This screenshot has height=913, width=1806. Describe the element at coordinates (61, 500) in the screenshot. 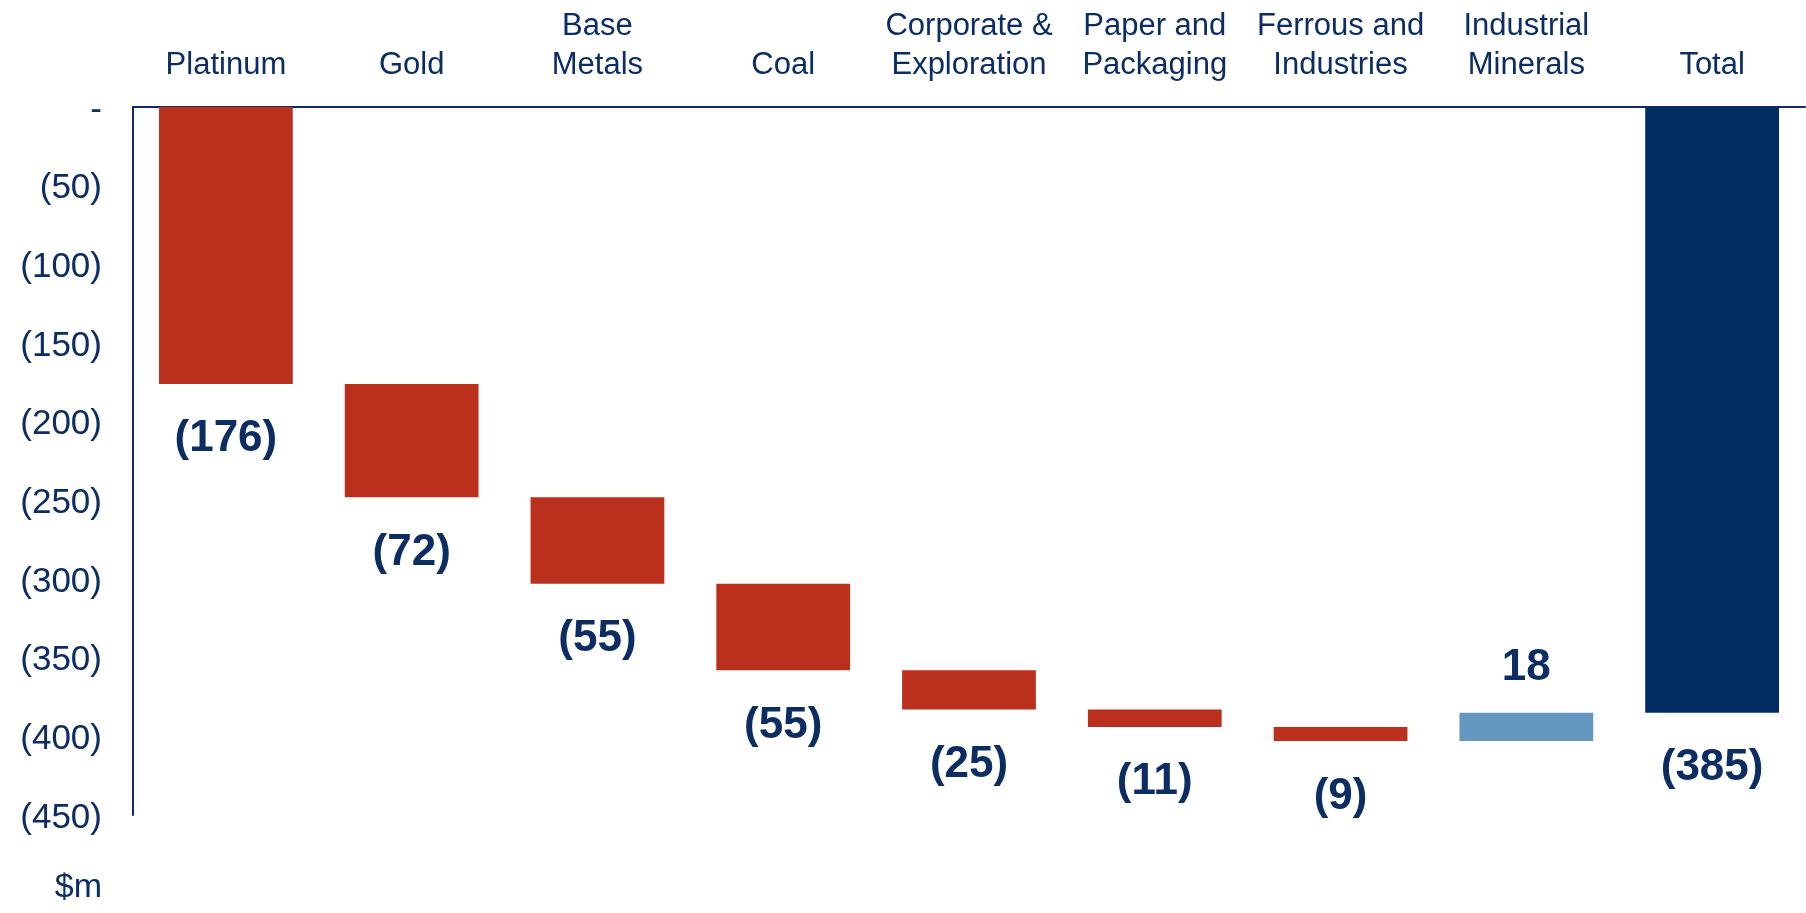

I see `y-tick-label: (250)` at that location.